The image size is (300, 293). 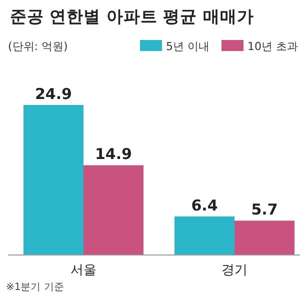 I want to click on legend-label: 5년 이내, so click(x=188, y=46).